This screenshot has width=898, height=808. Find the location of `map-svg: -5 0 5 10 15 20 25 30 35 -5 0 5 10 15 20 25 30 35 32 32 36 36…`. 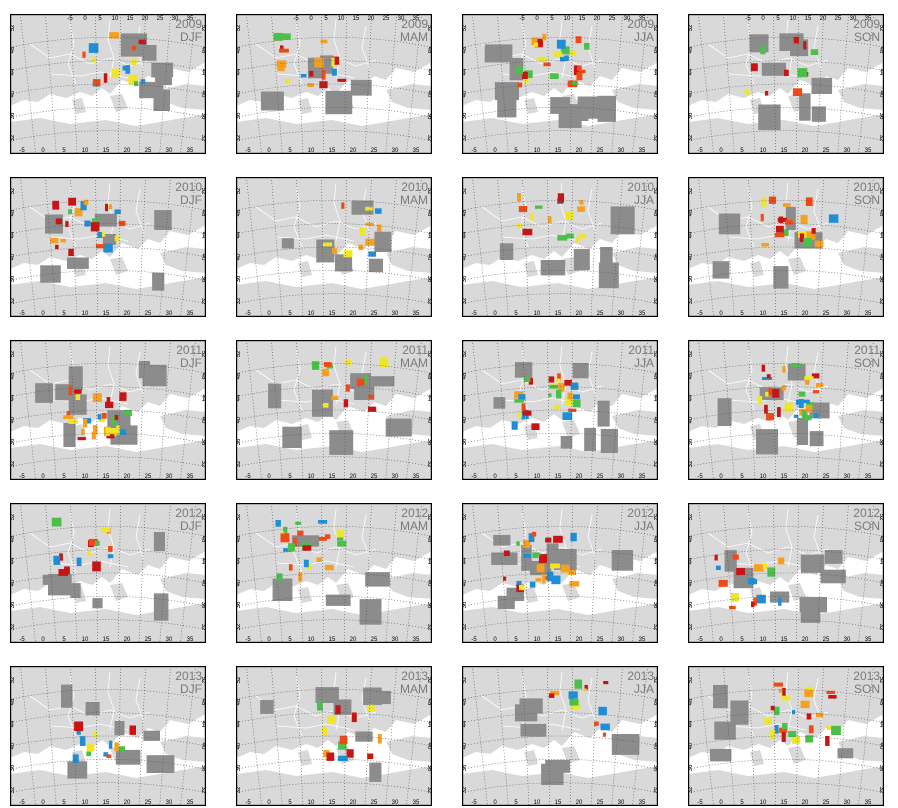

map-svg: -5 0 5 10 15 20 25 30 35 -5 0 5 10 15 20 25 30 35 32 32 36 36… is located at coordinates (560, 84).